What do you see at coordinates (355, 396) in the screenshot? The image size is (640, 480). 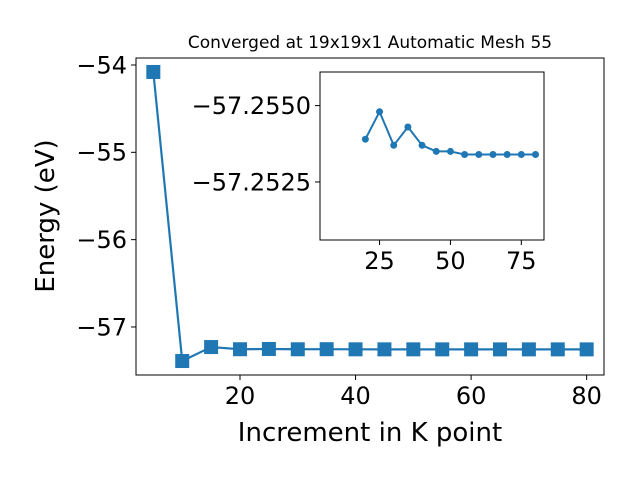 I see `main-x-tick-label: 40` at bounding box center [355, 396].